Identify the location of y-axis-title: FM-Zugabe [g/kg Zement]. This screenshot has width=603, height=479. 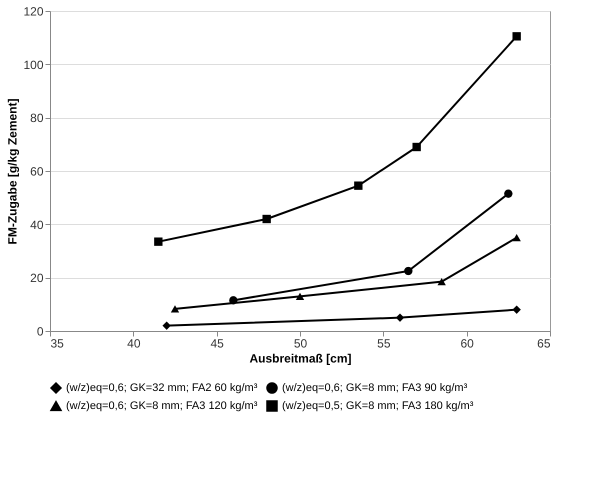
(12, 171).